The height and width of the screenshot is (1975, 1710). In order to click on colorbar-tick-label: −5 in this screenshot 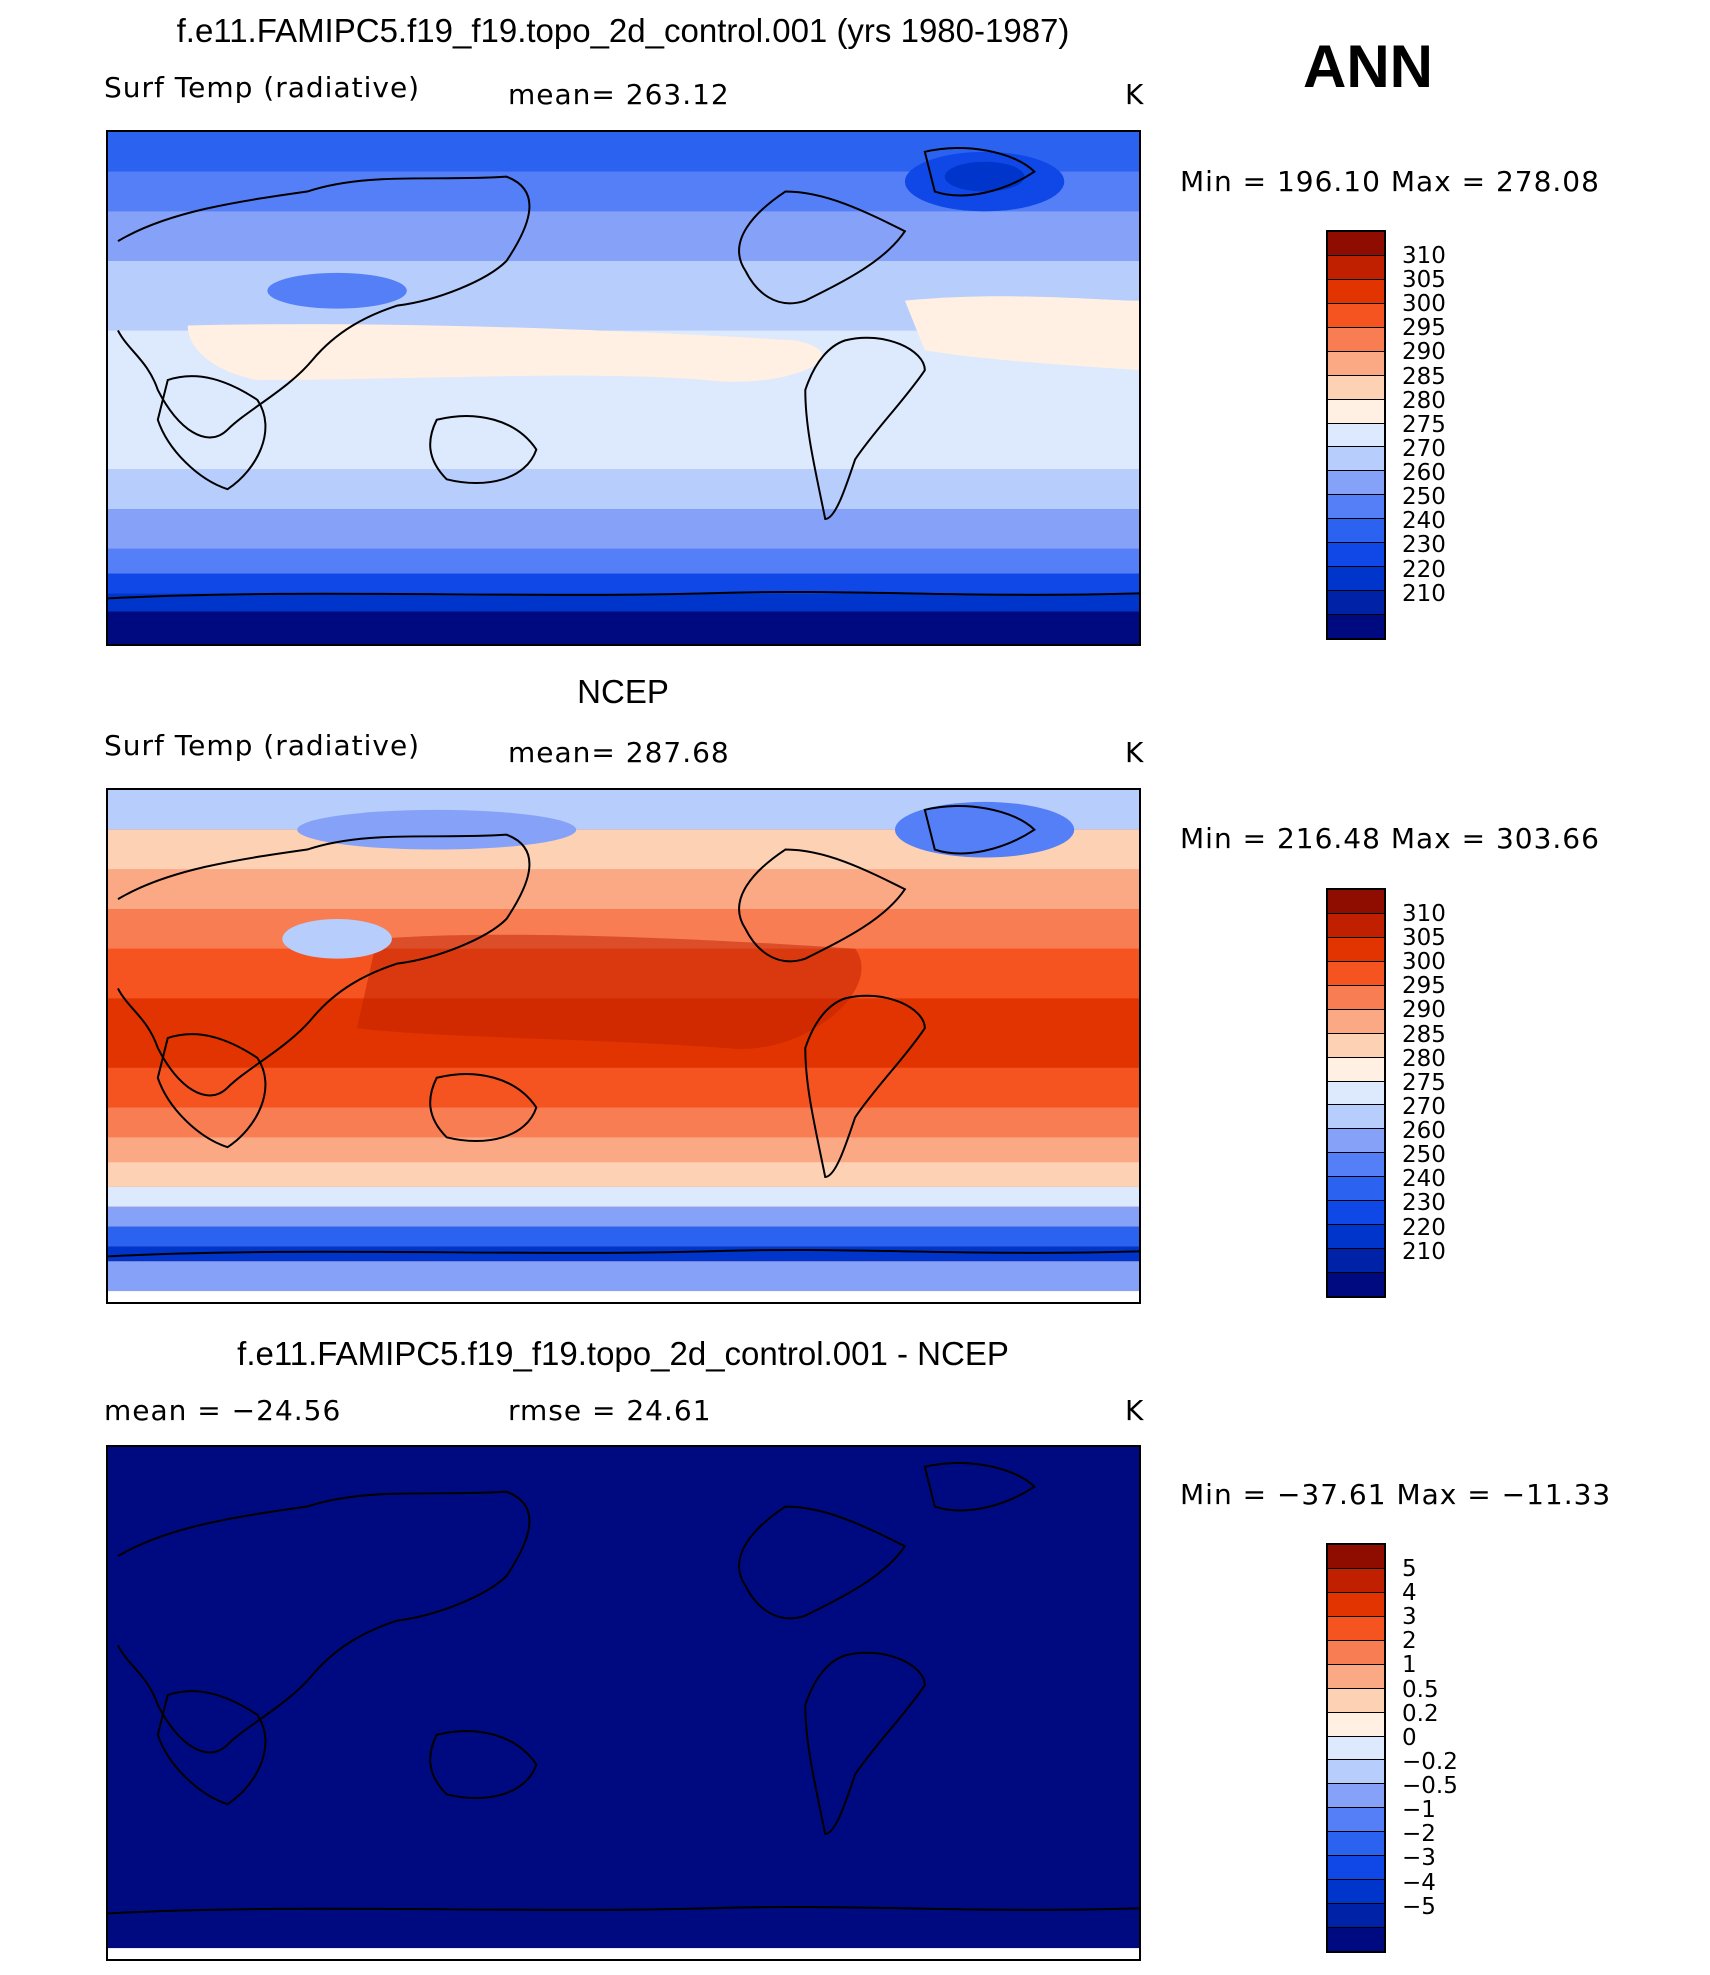, I will do `click(1419, 1906)`.